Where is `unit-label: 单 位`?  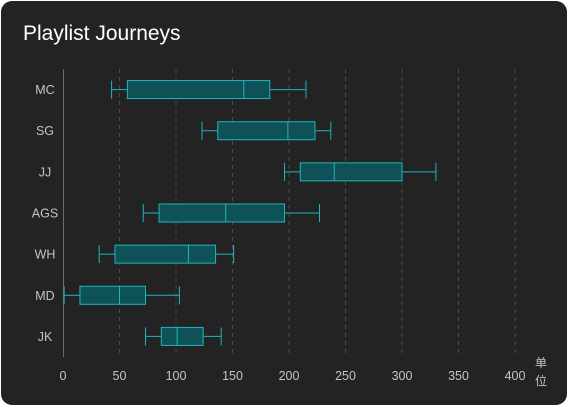
unit-label: 单 位 is located at coordinates (541, 372).